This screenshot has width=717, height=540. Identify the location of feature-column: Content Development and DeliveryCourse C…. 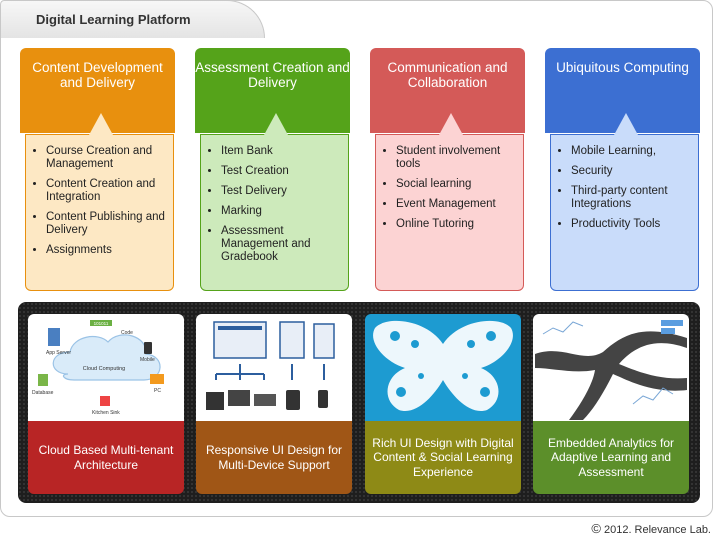
(97, 169).